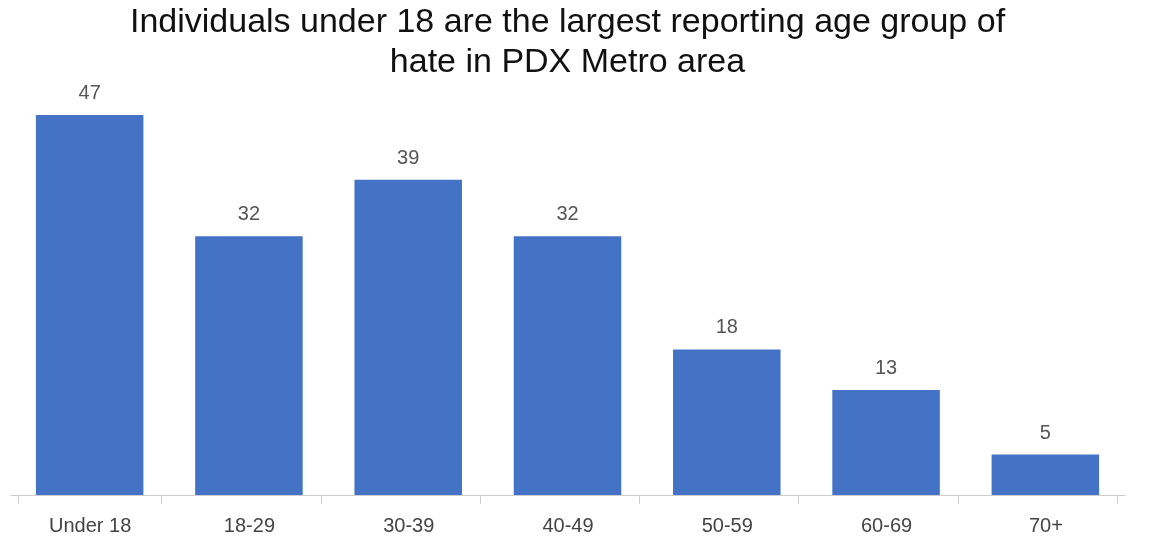 This screenshot has width=1155, height=560. What do you see at coordinates (726, 326) in the screenshot?
I see `data-label: 18` at bounding box center [726, 326].